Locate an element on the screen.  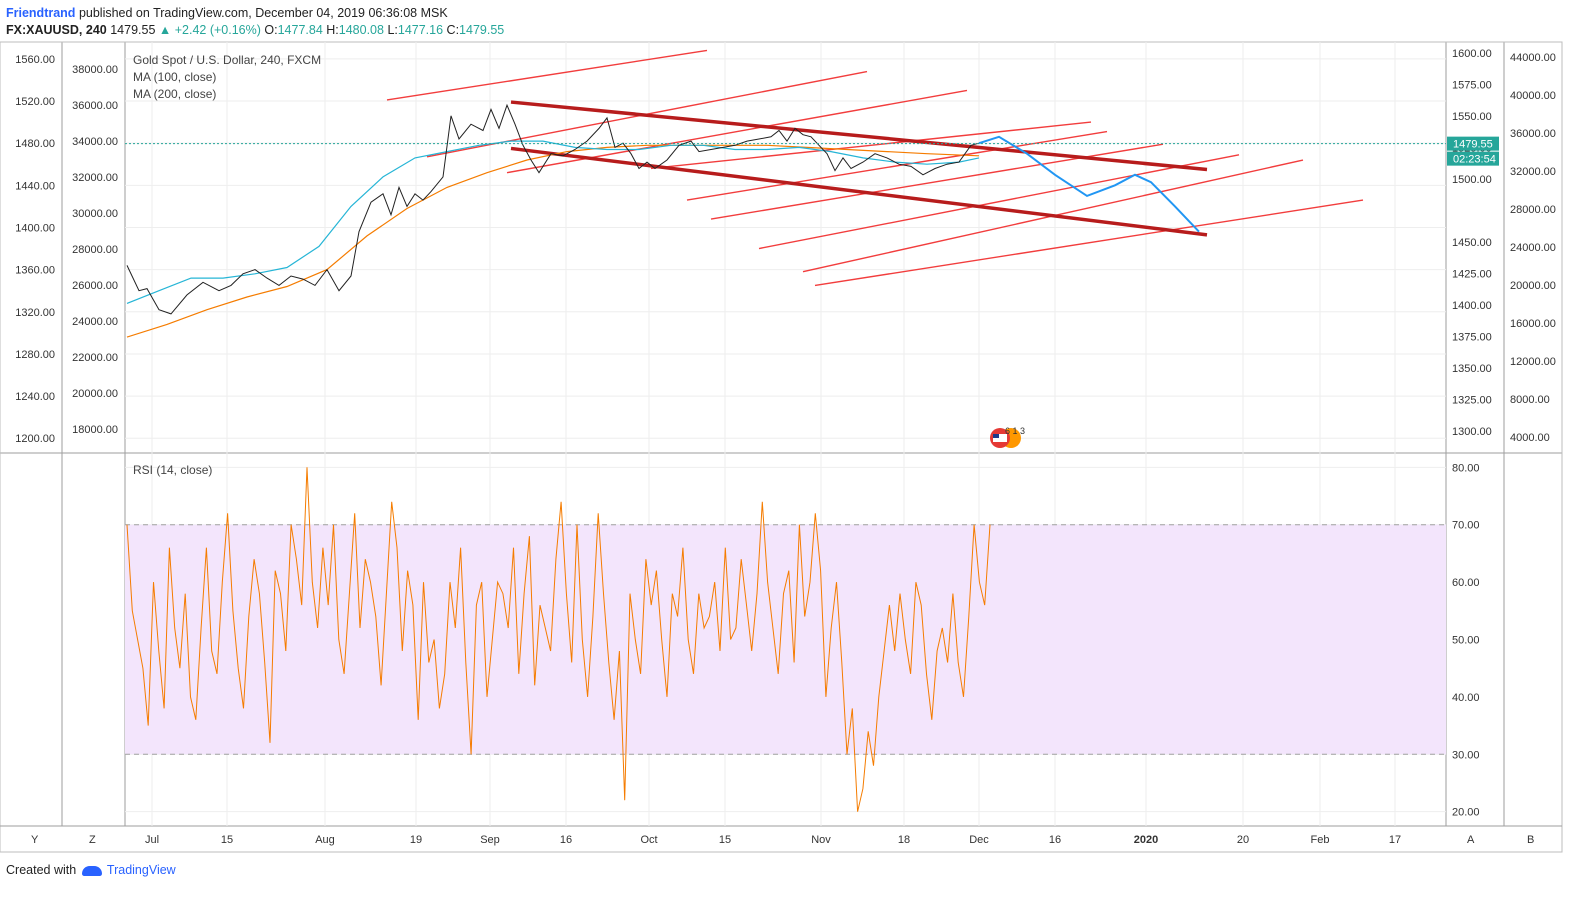
right-price-tick: 1400.00 is located at coordinates (1472, 306).